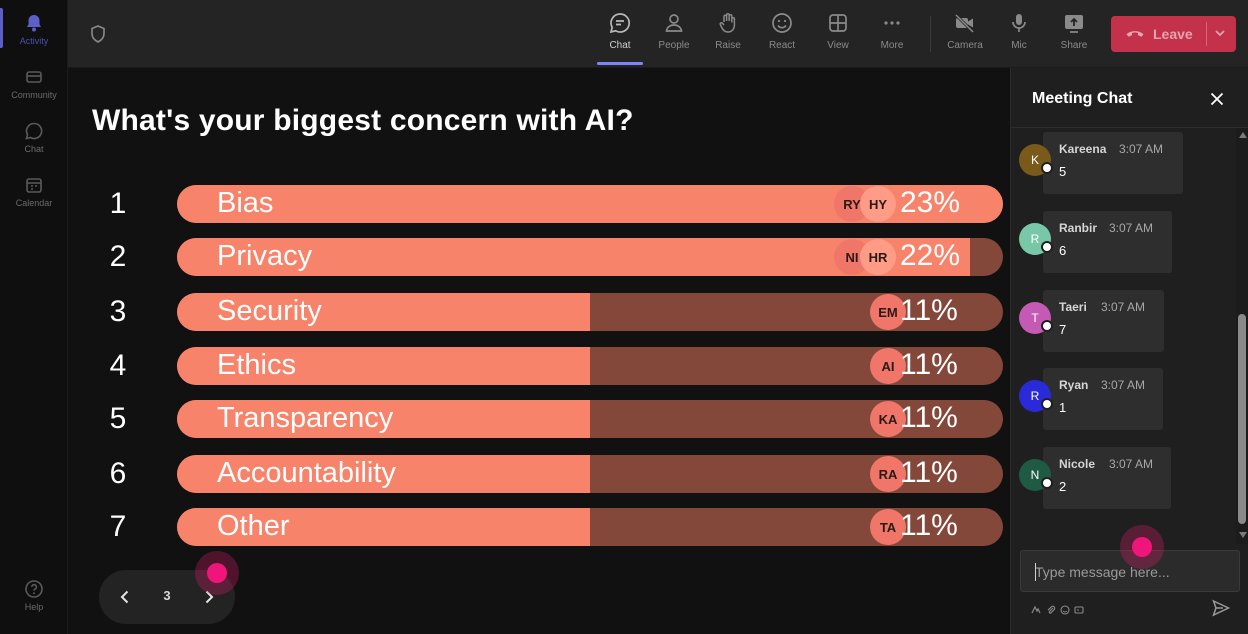 Image resolution: width=1248 pixels, height=634 pixels. Describe the element at coordinates (1142, 547) in the screenshot. I see `pointer-highlight` at that location.